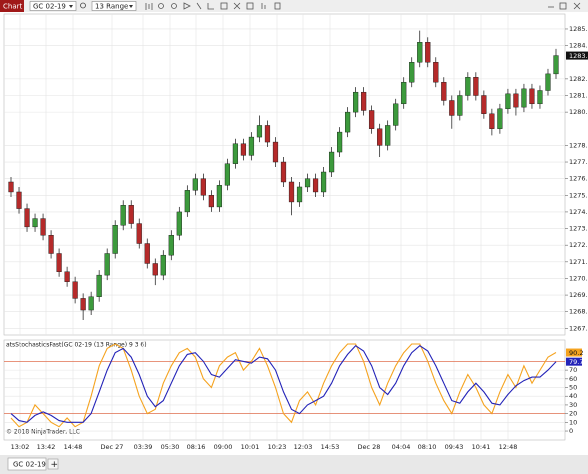  What do you see at coordinates (481, 447) in the screenshot?
I see `x-tick-label: 10:41` at bounding box center [481, 447].